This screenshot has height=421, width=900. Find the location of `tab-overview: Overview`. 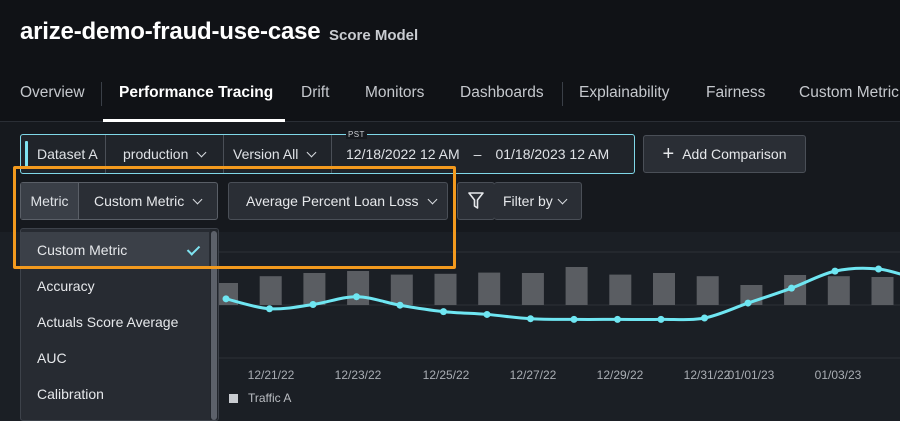

tab-overview: Overview is located at coordinates (52, 92).